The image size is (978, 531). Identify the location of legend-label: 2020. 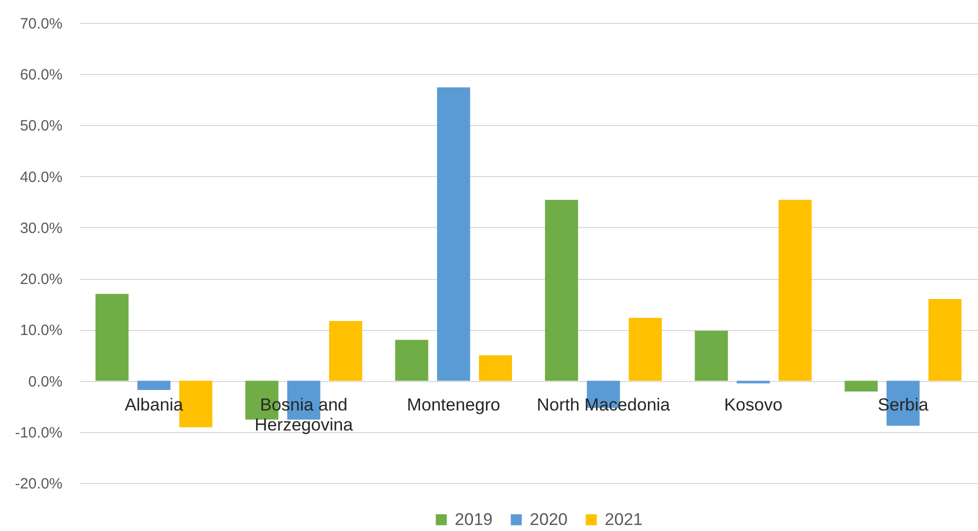
(549, 519).